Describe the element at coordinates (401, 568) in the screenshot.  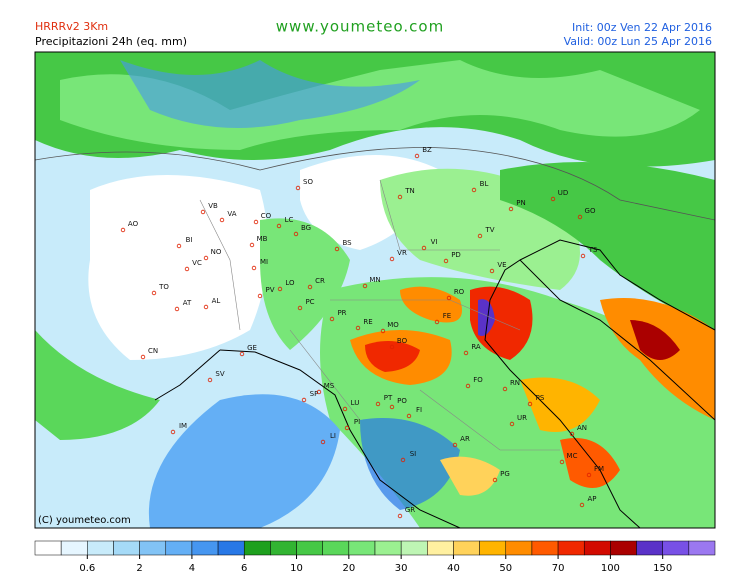
I see `legend-tick-label: 30` at that location.